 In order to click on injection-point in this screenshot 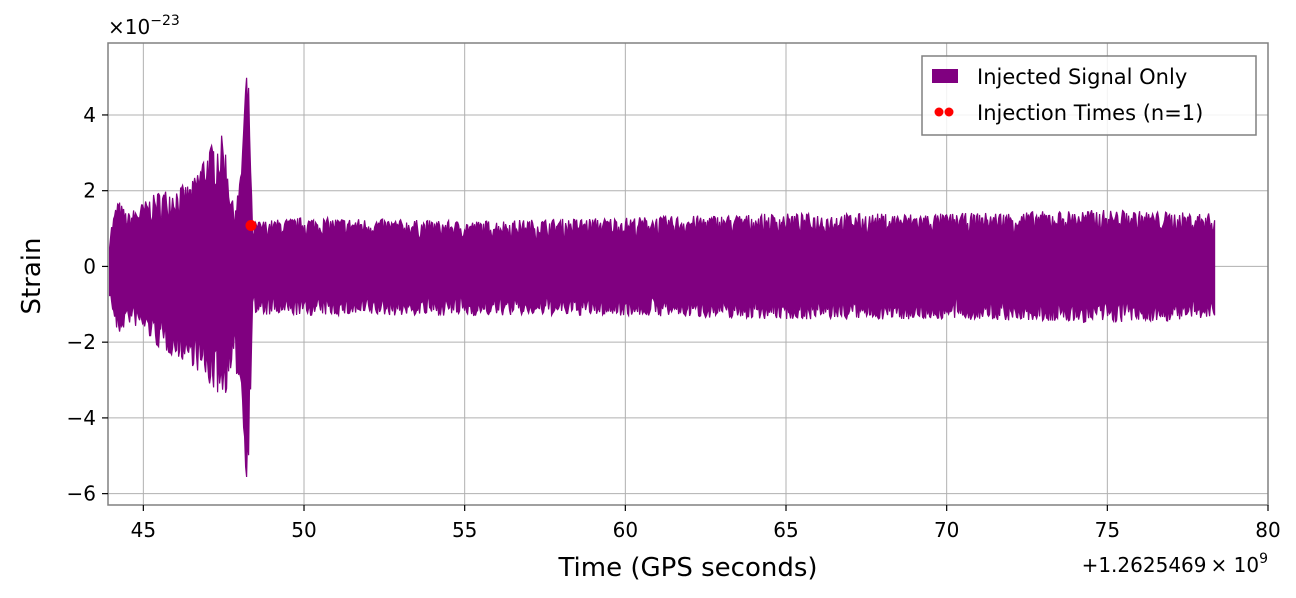, I will do `click(251, 226)`.